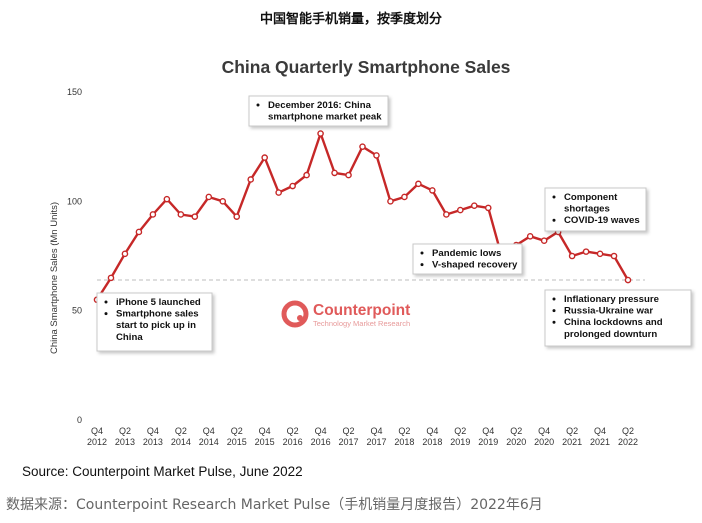  I want to click on annotation-text: smartphone market peak, so click(325, 117).